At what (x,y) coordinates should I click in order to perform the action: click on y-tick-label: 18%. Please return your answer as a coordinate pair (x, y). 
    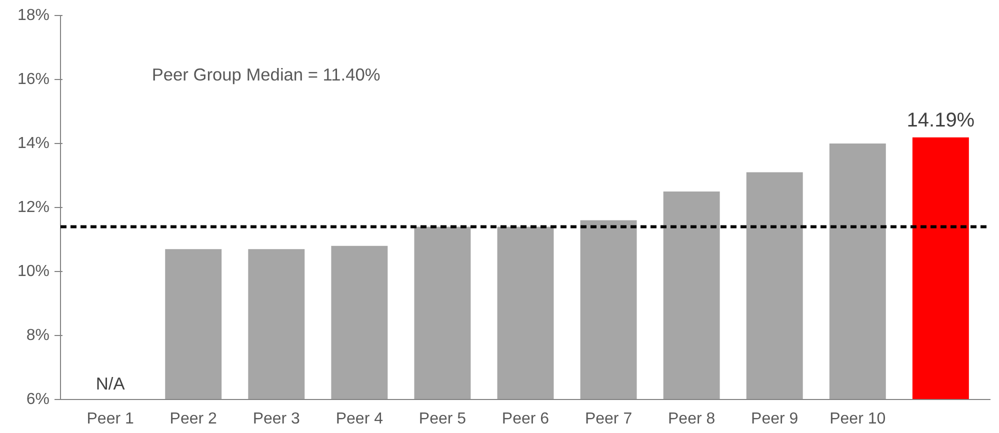
    Looking at the image, I should click on (33, 15).